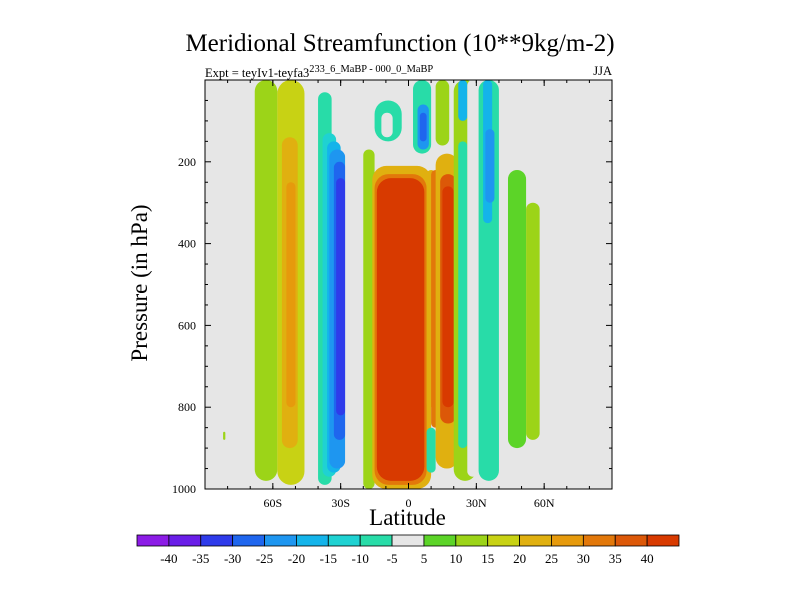  What do you see at coordinates (272, 503) in the screenshot?
I see `x-tick-label-0: 60S` at bounding box center [272, 503].